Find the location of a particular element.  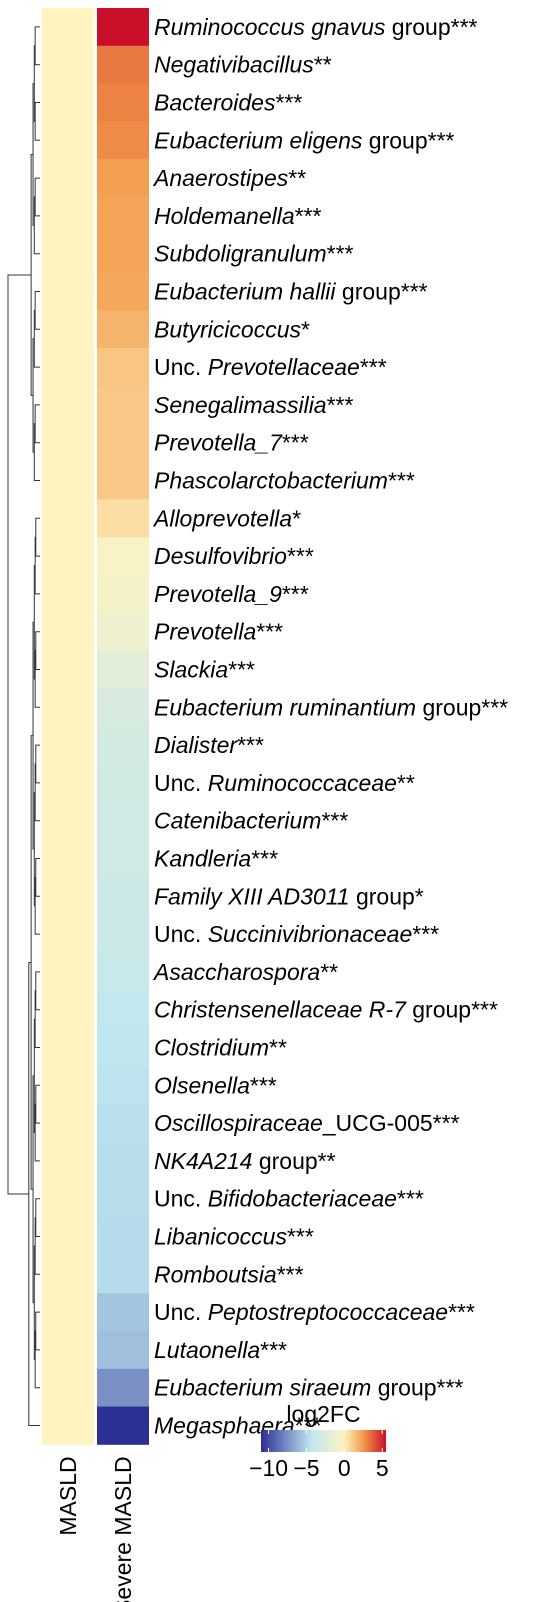

row-dendrogram is located at coordinates (23, 726).